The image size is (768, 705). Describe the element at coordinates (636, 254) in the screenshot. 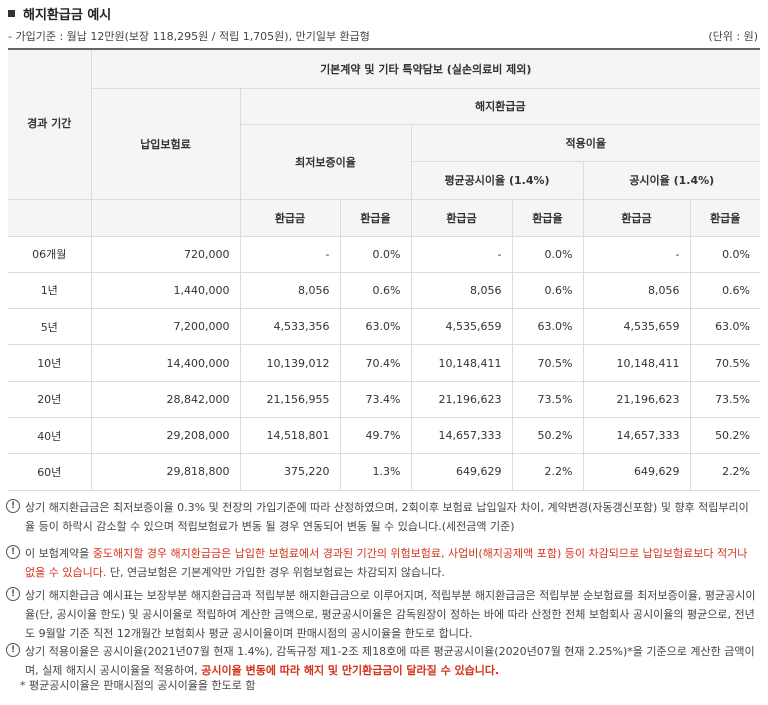

I see `cell-pub-amount: -` at that location.